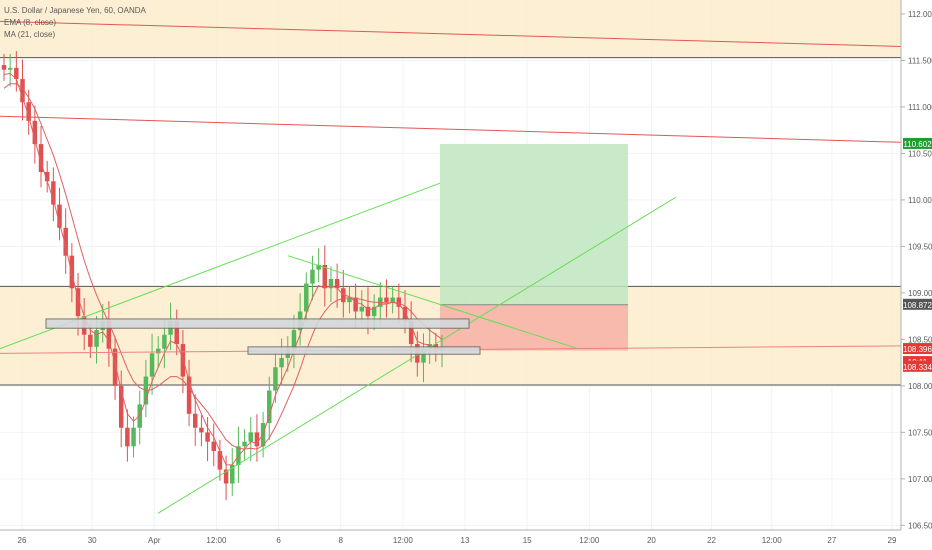  What do you see at coordinates (920, 246) in the screenshot?
I see `price-tick-label: 109.500` at bounding box center [920, 246].